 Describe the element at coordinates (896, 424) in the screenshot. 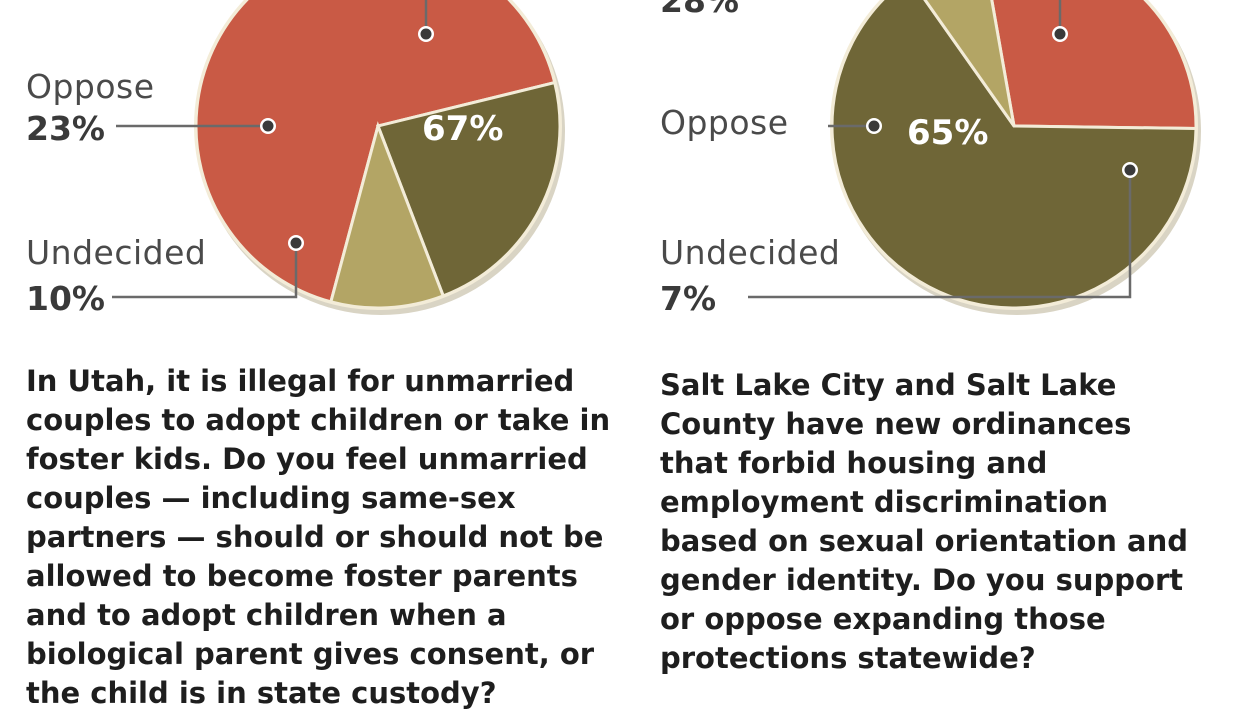

I see `question-line: County have new ordinances` at that location.